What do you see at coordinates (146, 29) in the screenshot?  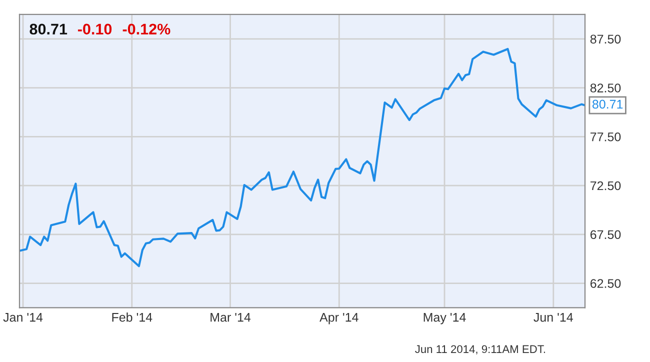 I see `annotation: -0.12%` at bounding box center [146, 29].